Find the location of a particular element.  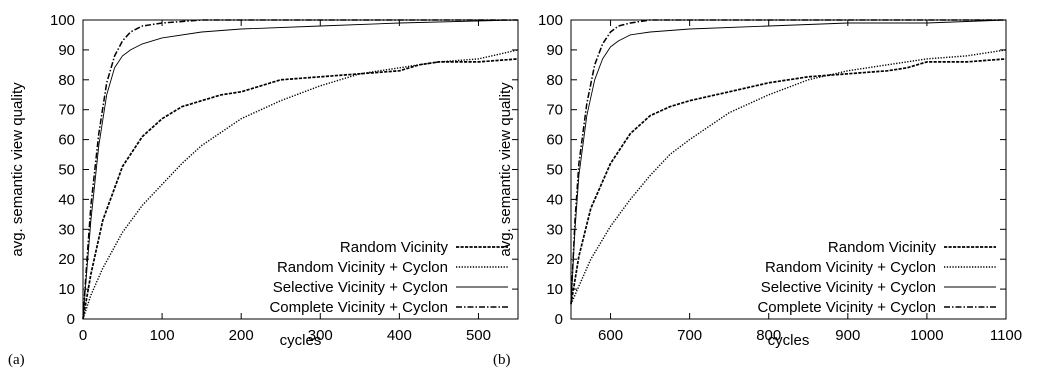

x-tick-label: 1000 is located at coordinates (926, 335).